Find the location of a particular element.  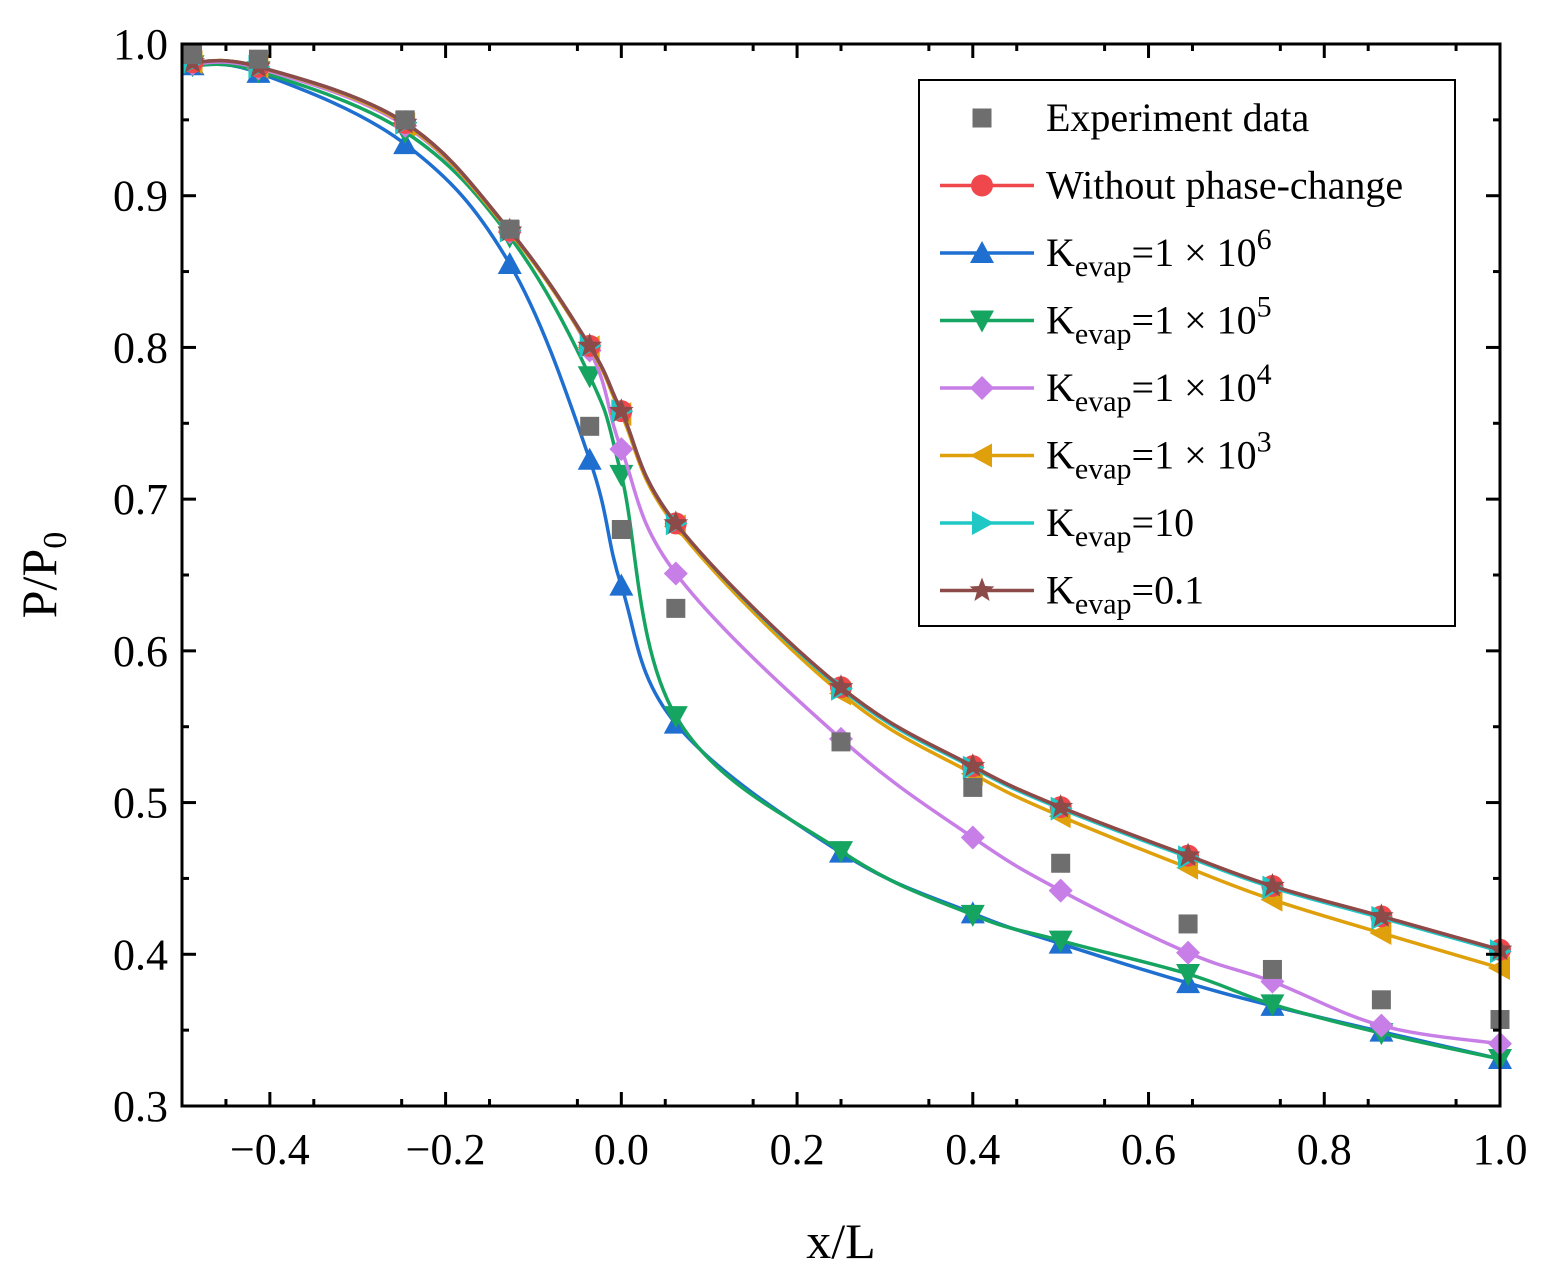

y-tick-label: 1.0 is located at coordinates (140, 44).